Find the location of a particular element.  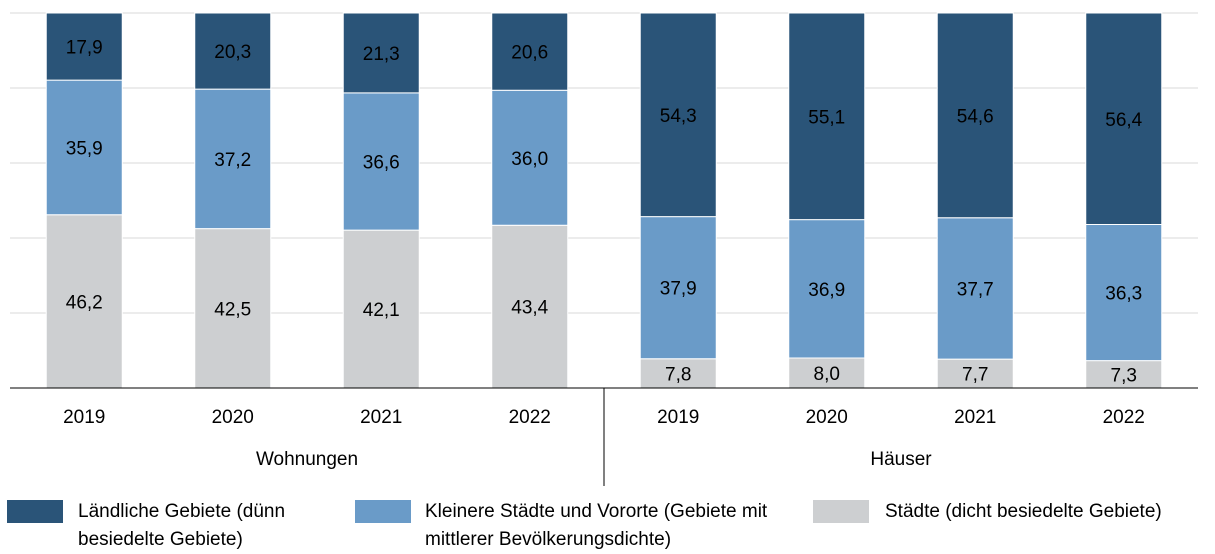

data-label: 21,3 is located at coordinates (381, 54).